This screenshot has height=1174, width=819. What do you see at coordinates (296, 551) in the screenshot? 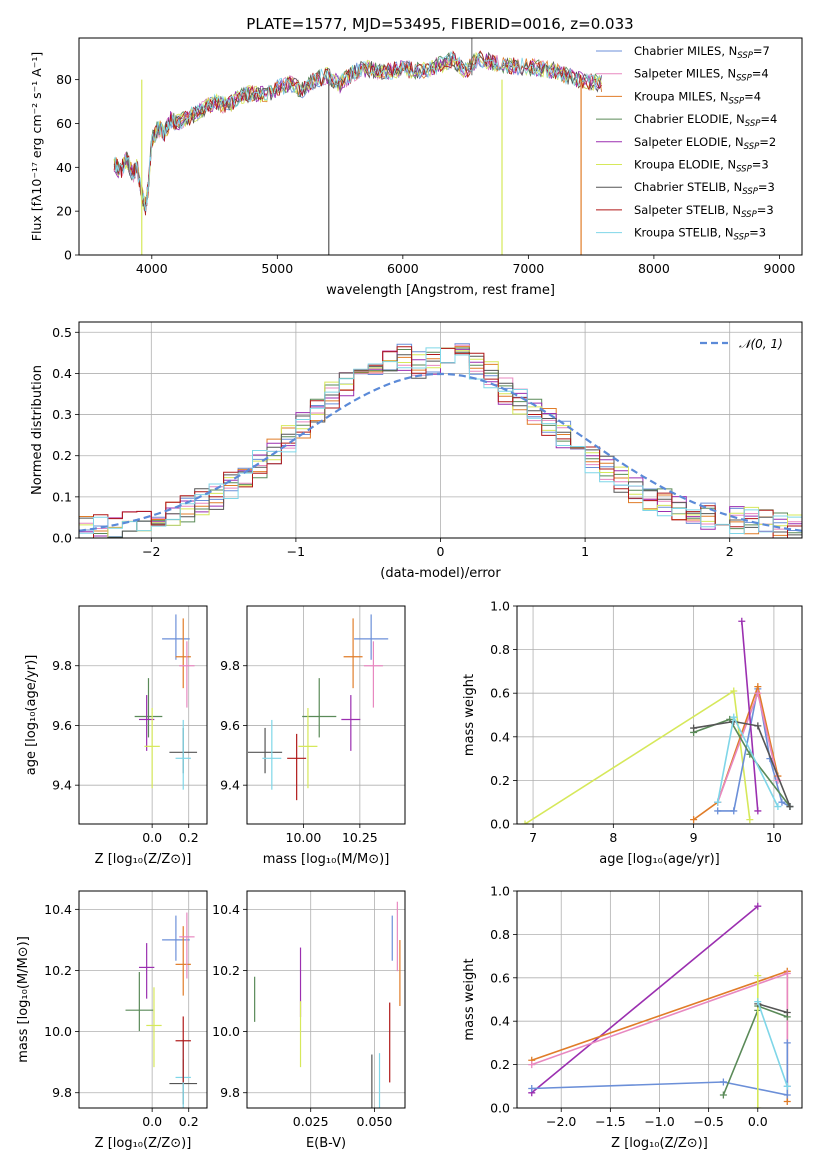
I see `x-tick-label: −1` at bounding box center [296, 551].